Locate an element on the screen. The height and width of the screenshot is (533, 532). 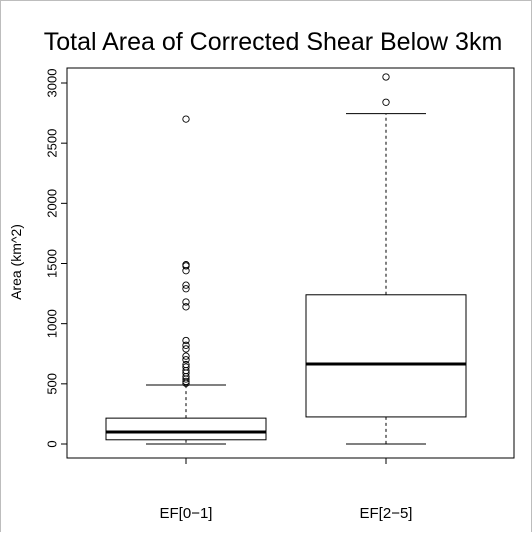
y-tick-label: 500 is located at coordinates (51, 384).